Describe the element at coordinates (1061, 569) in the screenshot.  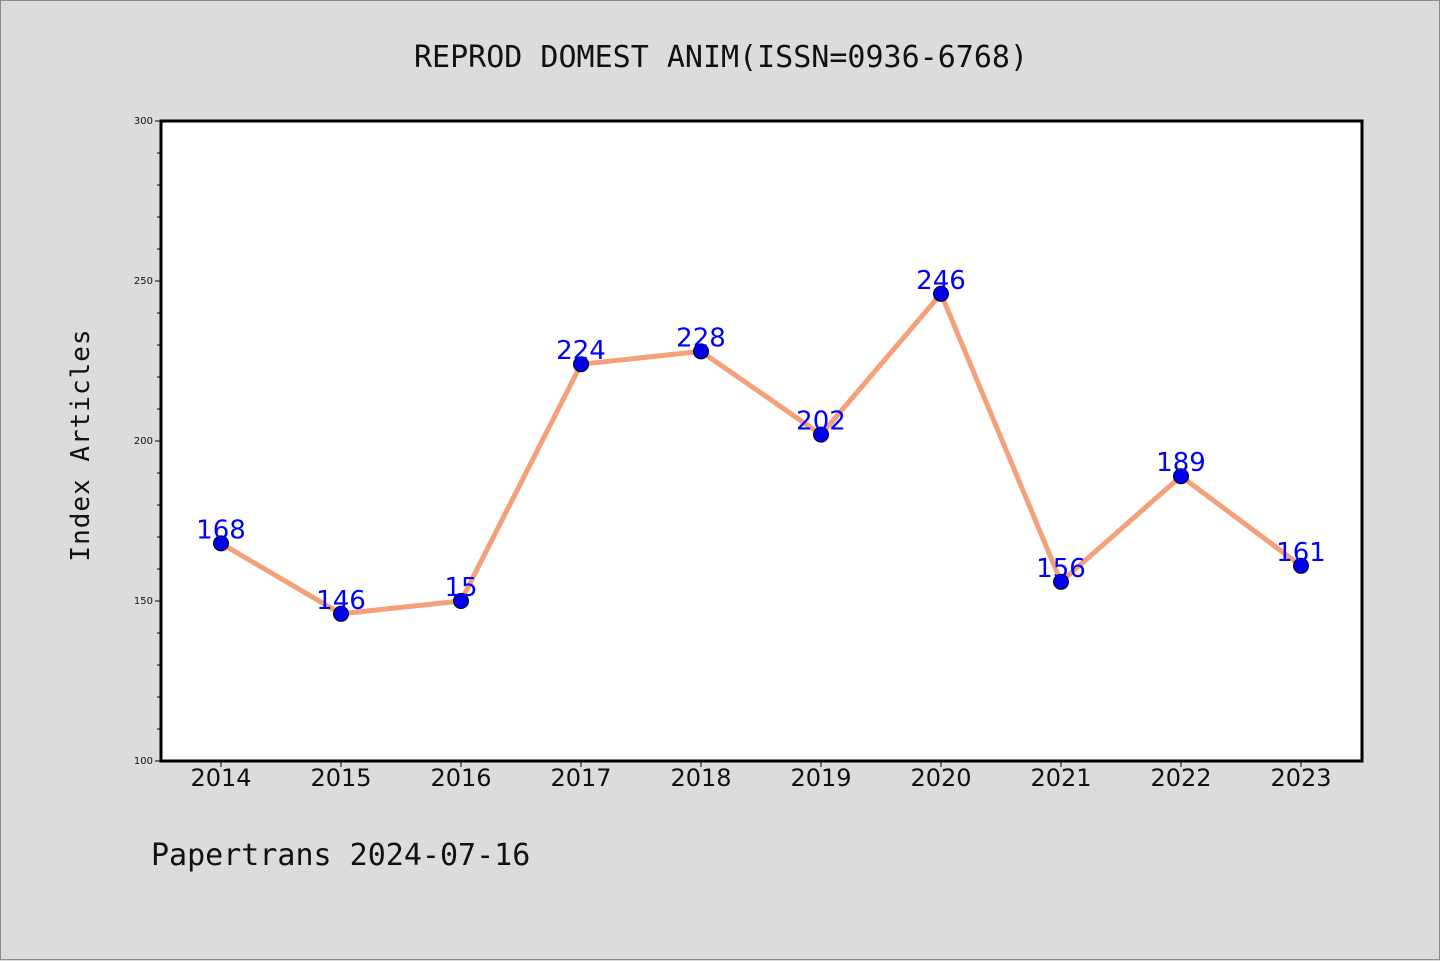
I see `data-label: 156` at that location.